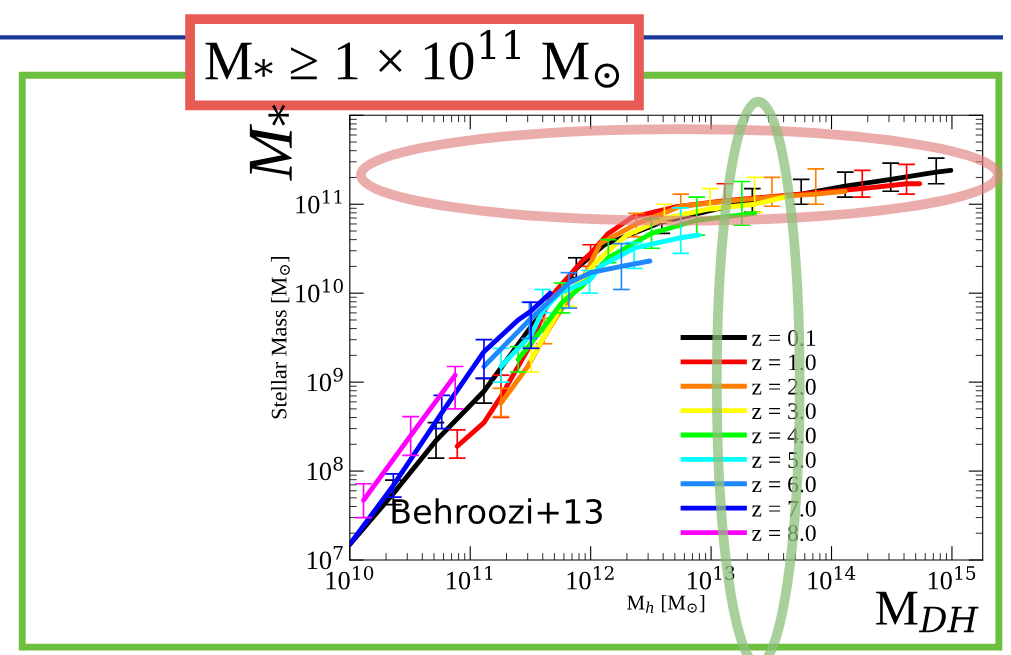 This screenshot has width=1011, height=655. I want to click on x-axis-title: M$_{h}$ [M$_{⊙}$], so click(666, 603).